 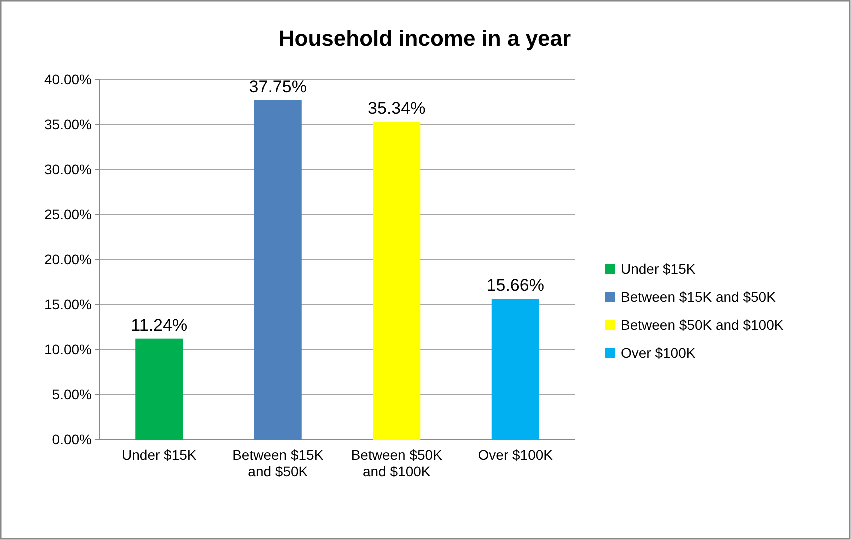 What do you see at coordinates (516, 454) in the screenshot?
I see `x-tick-label: Over $100K` at bounding box center [516, 454].